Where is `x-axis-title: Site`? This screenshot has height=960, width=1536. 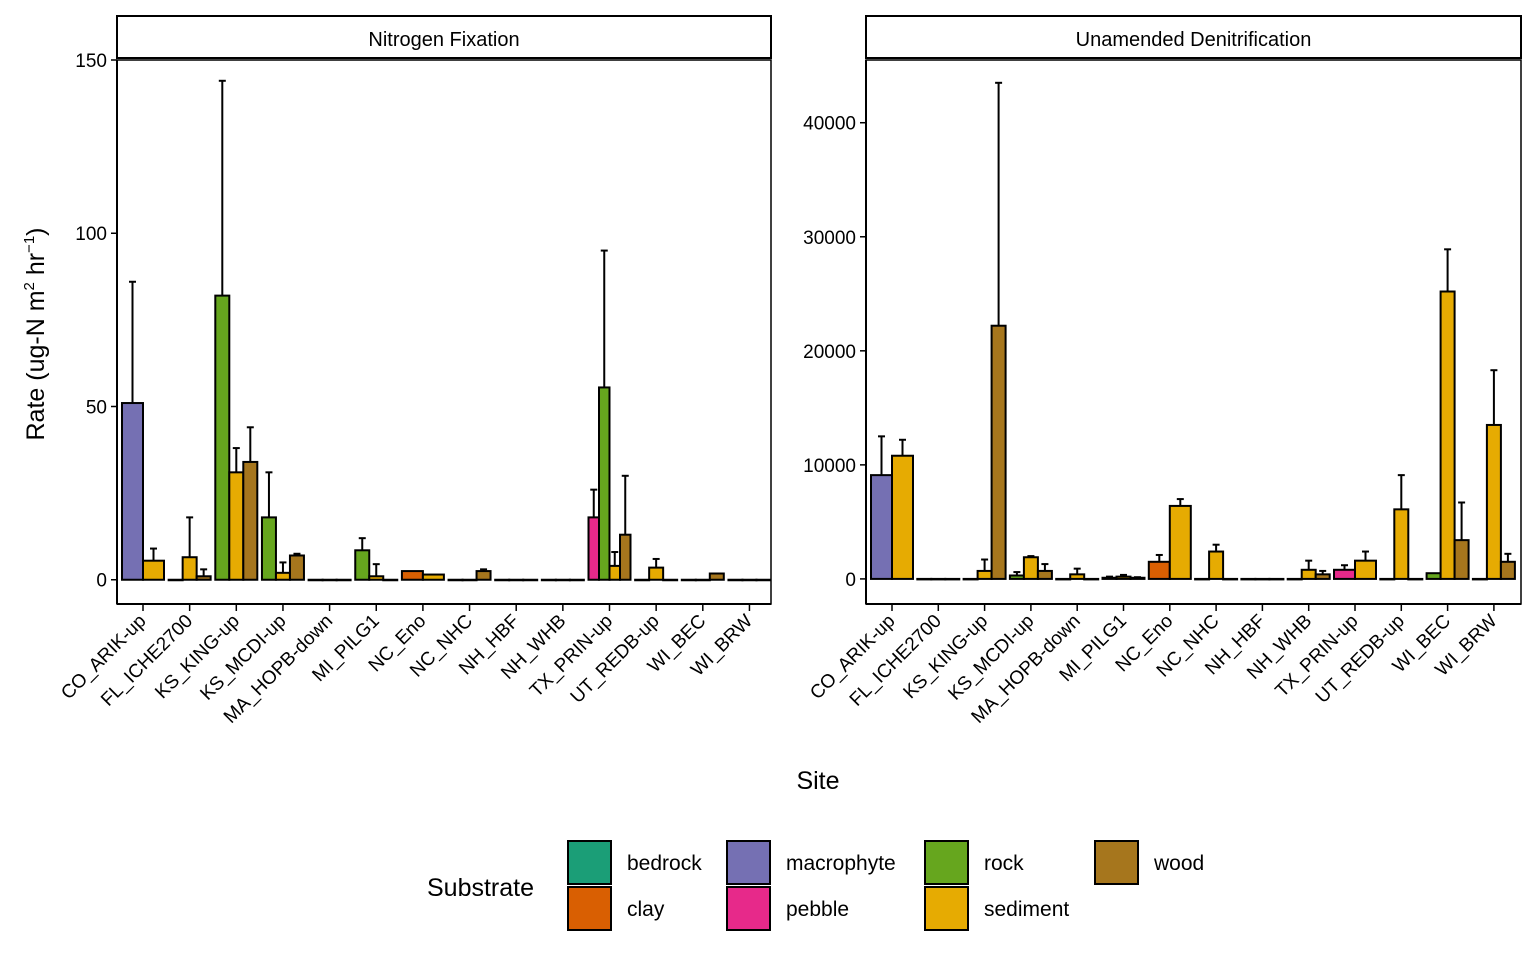
x-axis-title: Site is located at coordinates (817, 781).